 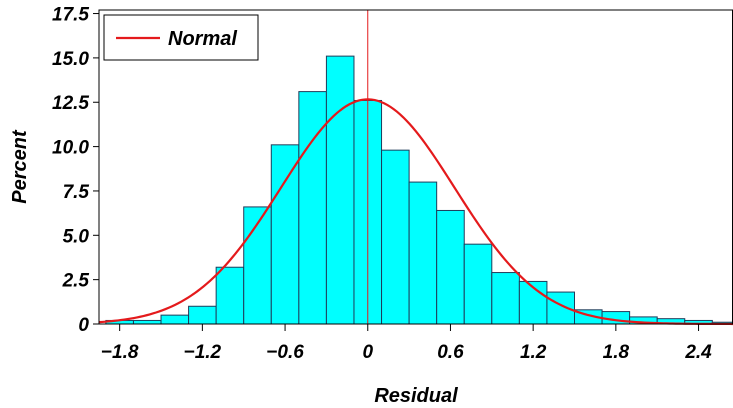 I want to click on legend: Normal, so click(x=181, y=37).